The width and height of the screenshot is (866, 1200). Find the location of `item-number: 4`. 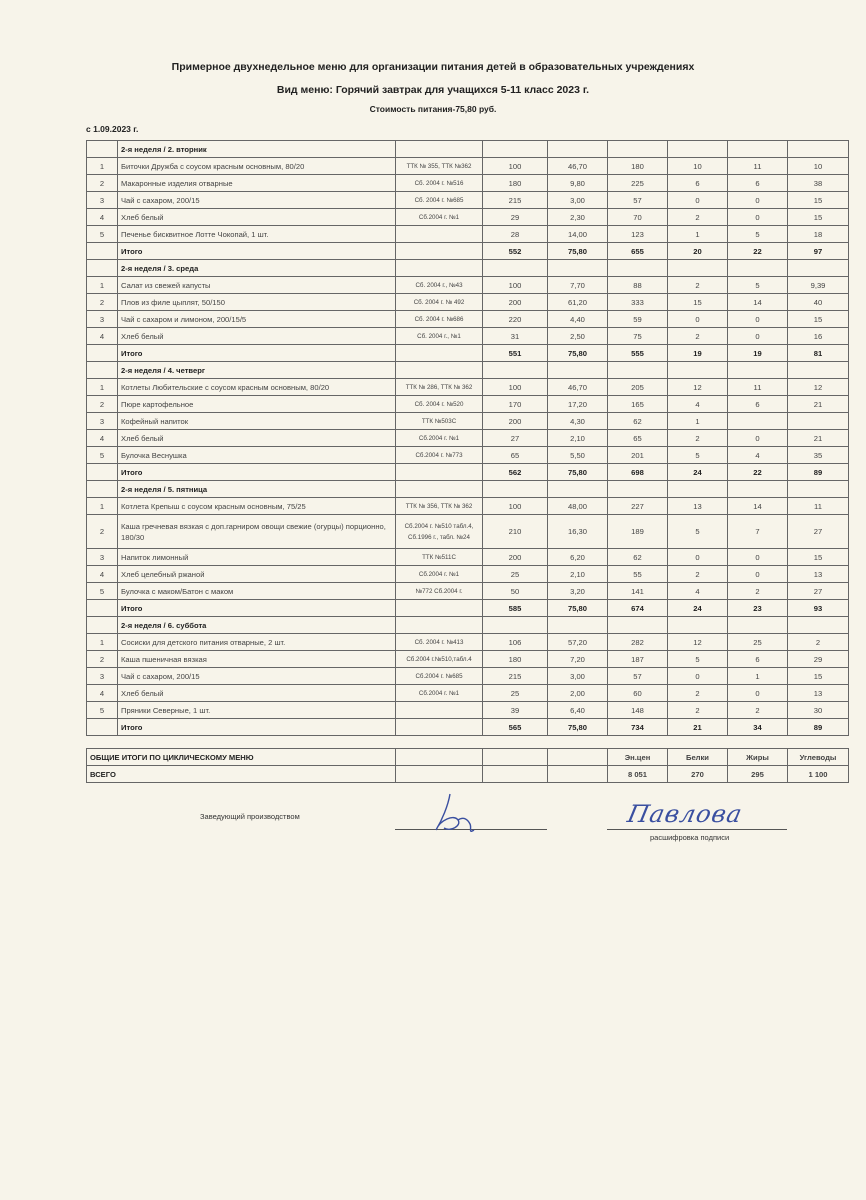

item-number: 4 is located at coordinates (102, 336).